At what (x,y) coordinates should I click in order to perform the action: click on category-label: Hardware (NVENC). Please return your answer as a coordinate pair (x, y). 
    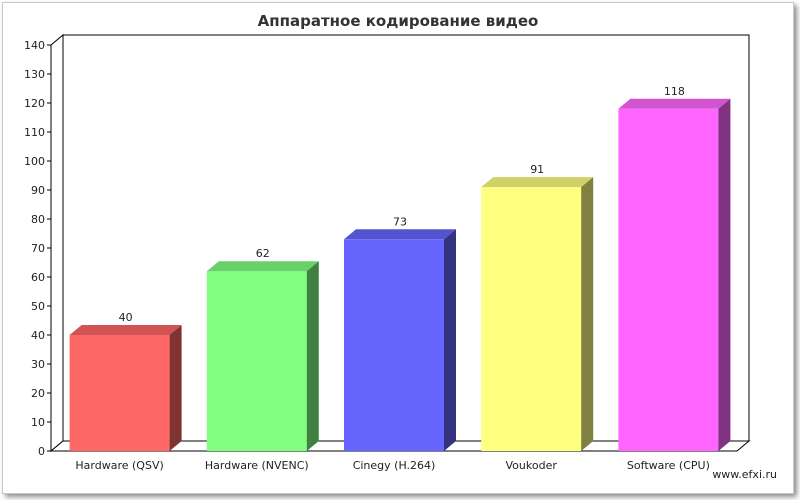
    Looking at the image, I should click on (257, 465).